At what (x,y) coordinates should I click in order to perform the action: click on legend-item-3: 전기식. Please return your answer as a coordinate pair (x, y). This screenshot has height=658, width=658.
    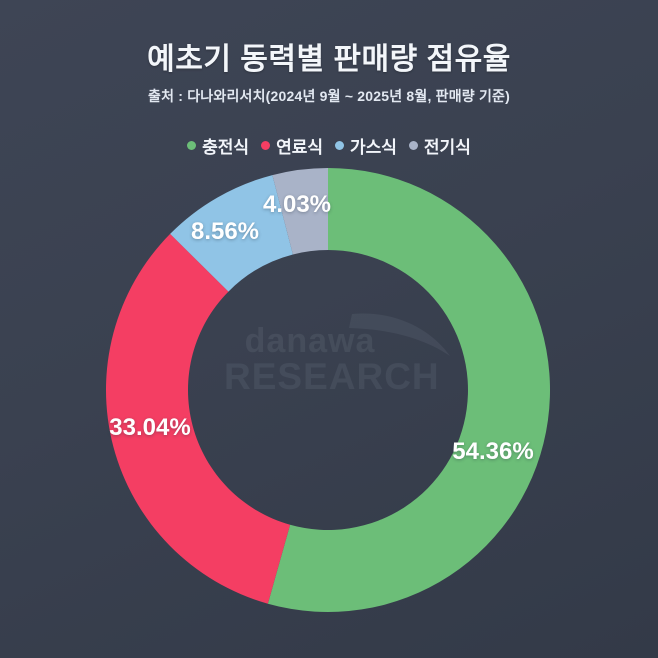
    Looking at the image, I should click on (439, 145).